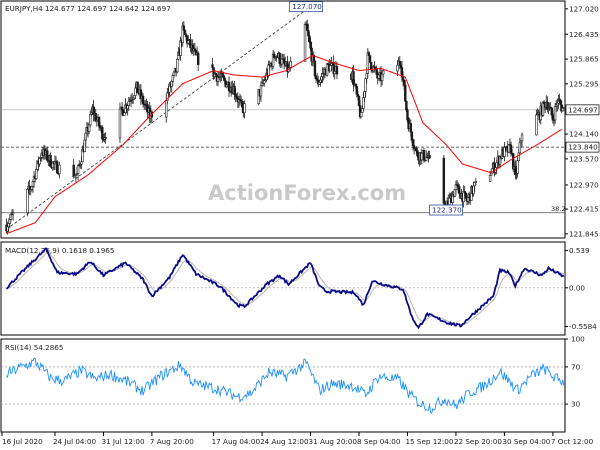  I want to click on macd-header: MACD(12,26,9) 0.1618 0.1965, so click(59, 250).